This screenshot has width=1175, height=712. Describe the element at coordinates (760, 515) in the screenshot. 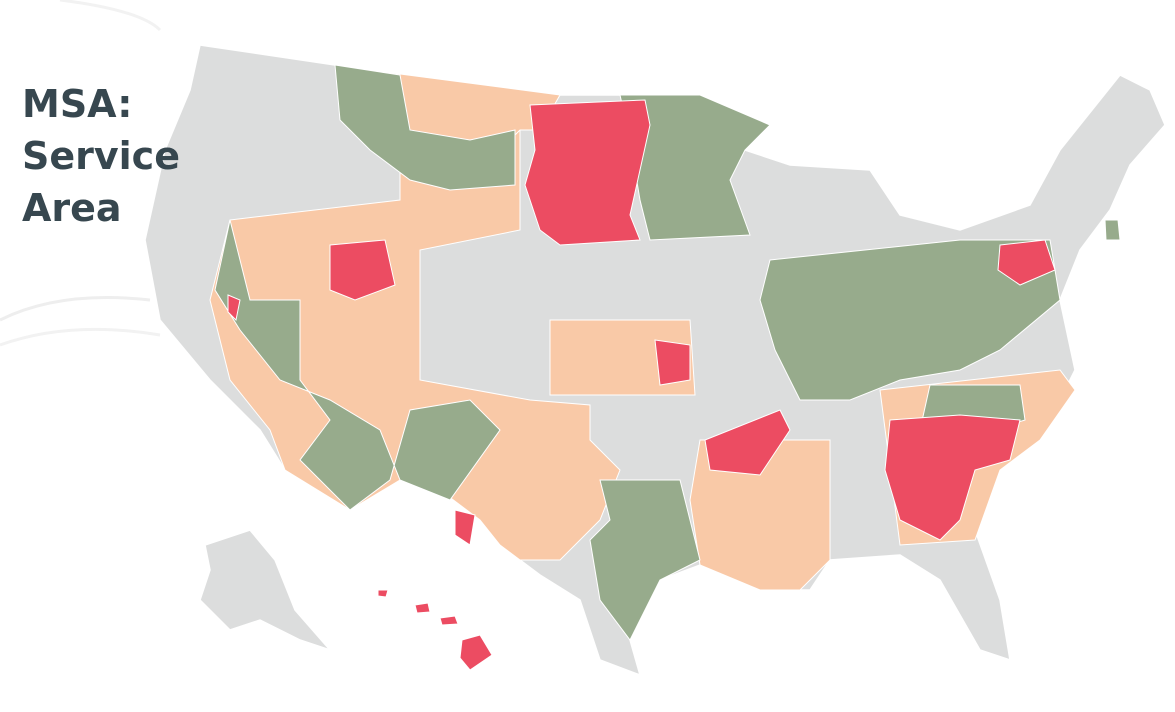

I see `region-tan` at that location.